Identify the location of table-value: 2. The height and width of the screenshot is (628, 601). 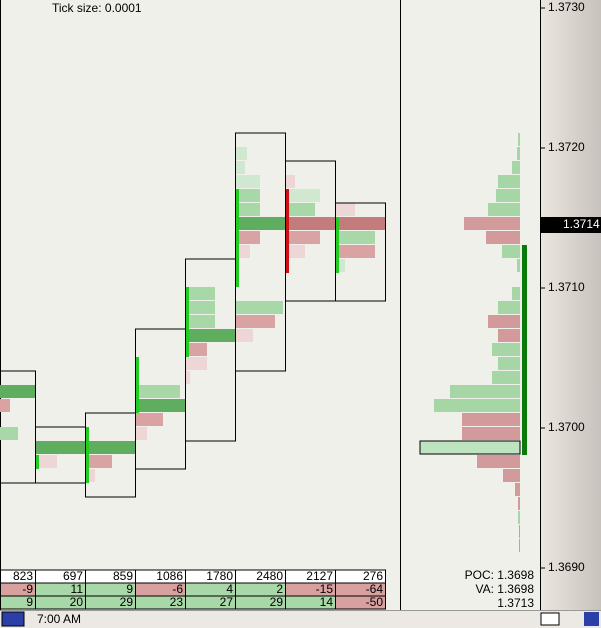
(279, 589).